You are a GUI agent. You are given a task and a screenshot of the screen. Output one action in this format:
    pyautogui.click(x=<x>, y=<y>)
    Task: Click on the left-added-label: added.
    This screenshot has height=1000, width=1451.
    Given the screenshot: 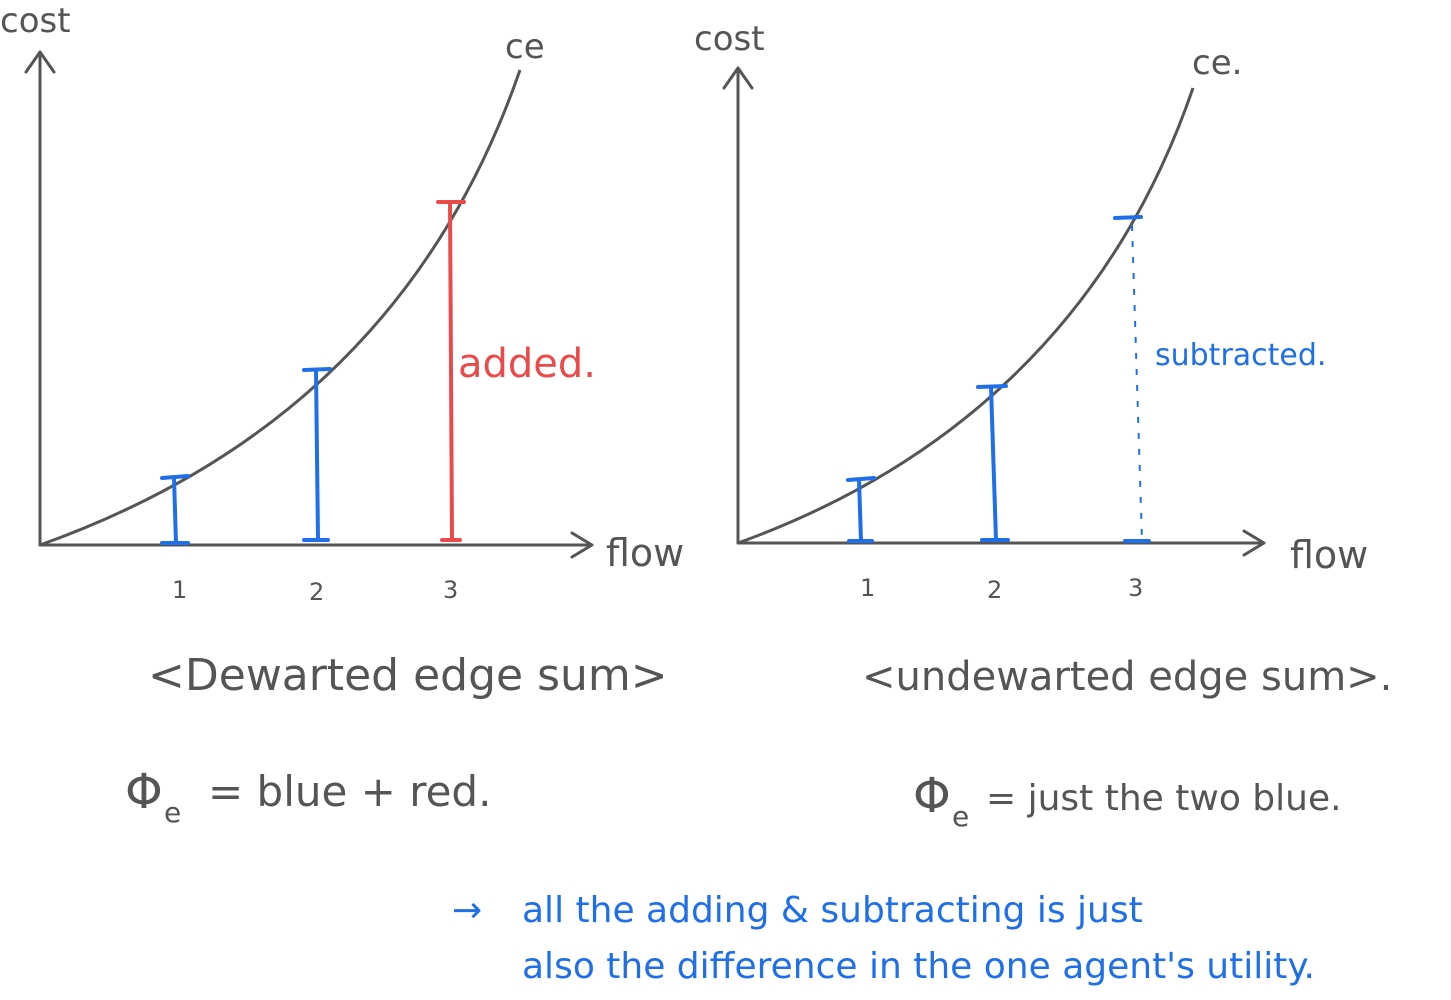 What is the action you would take?
    pyautogui.click(x=527, y=364)
    